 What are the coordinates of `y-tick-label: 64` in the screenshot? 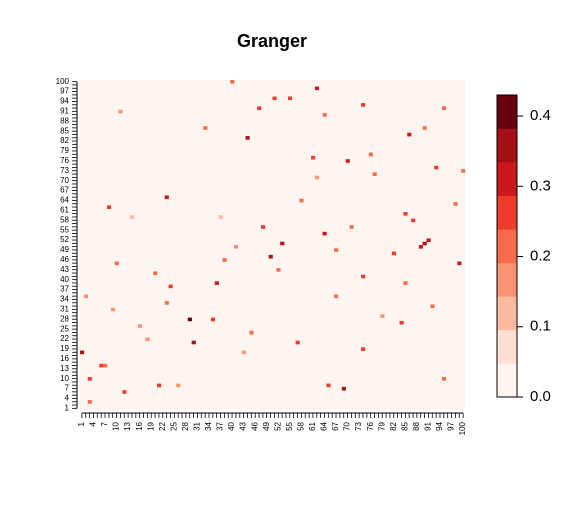 It's located at (64, 200).